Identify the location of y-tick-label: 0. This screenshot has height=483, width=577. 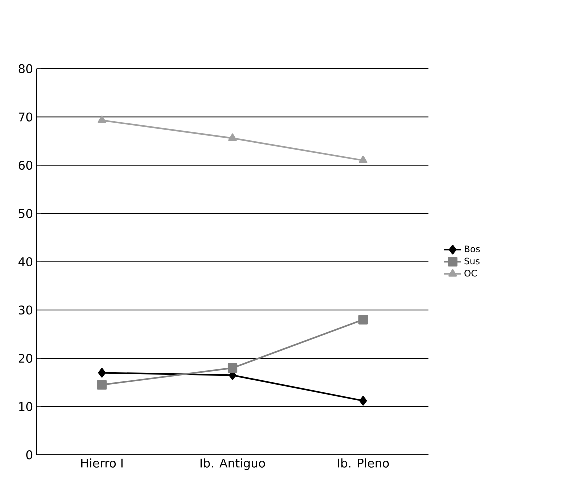
(29, 455).